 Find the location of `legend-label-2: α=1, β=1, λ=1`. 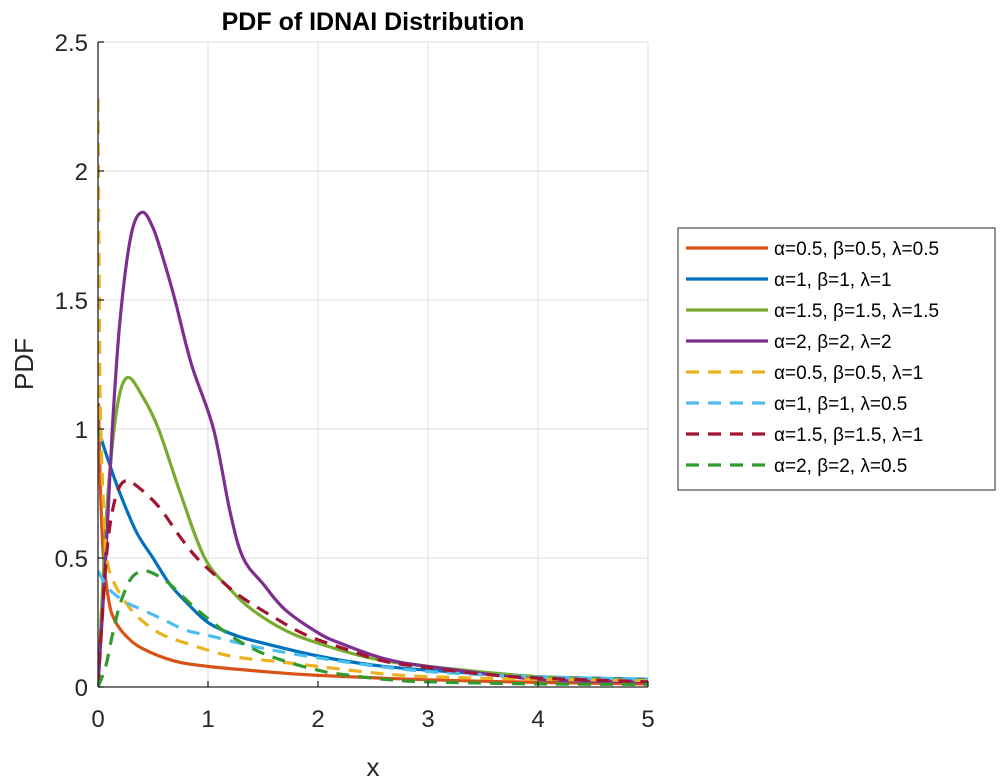

legend-label-2: α=1, β=1, λ=1 is located at coordinates (833, 280).